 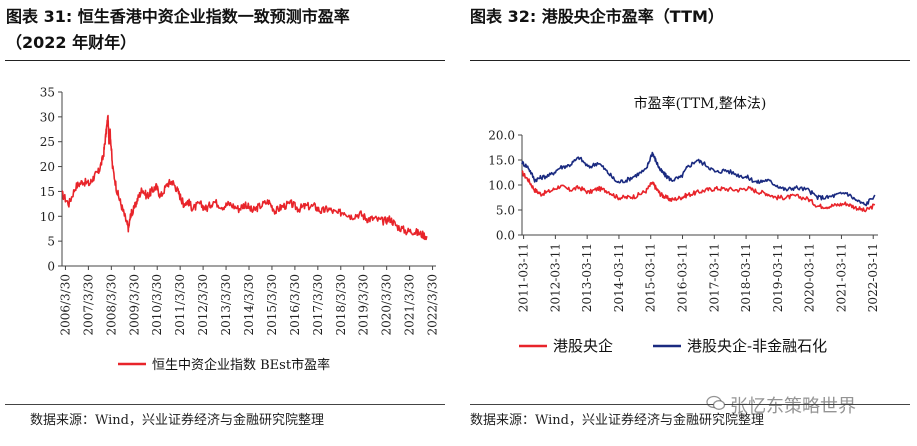 I want to click on right-y-tick-label: 15.0, so click(x=501, y=161).